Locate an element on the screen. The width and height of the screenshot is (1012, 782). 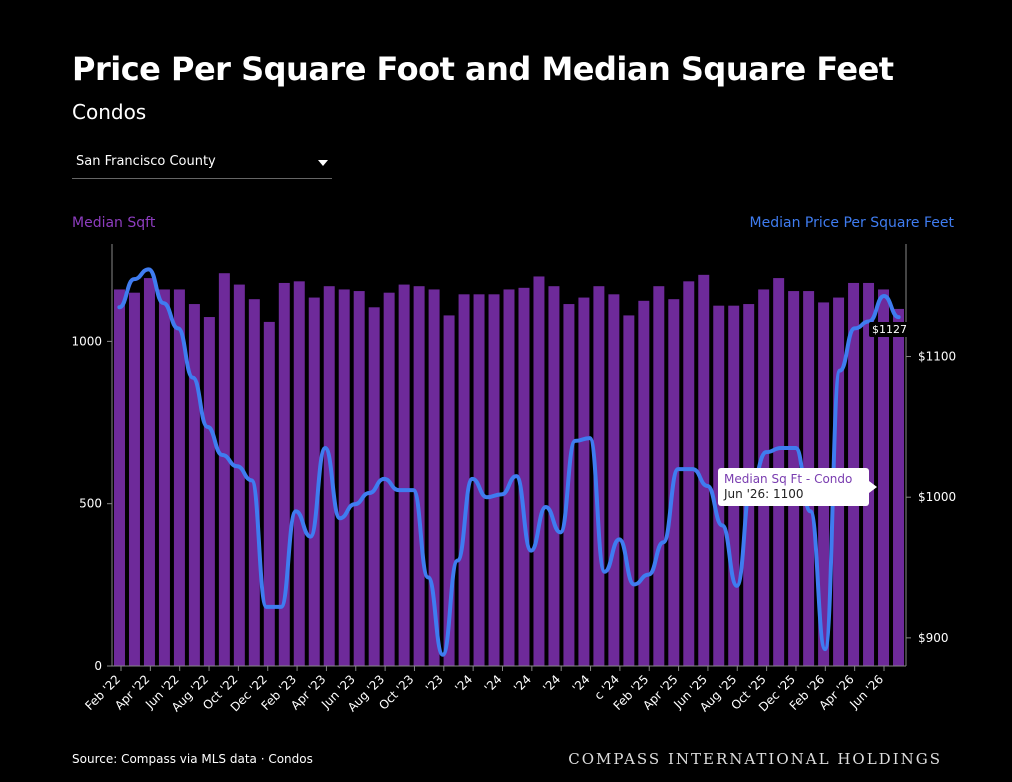
left-tick-2: 1000 is located at coordinates (86, 341).